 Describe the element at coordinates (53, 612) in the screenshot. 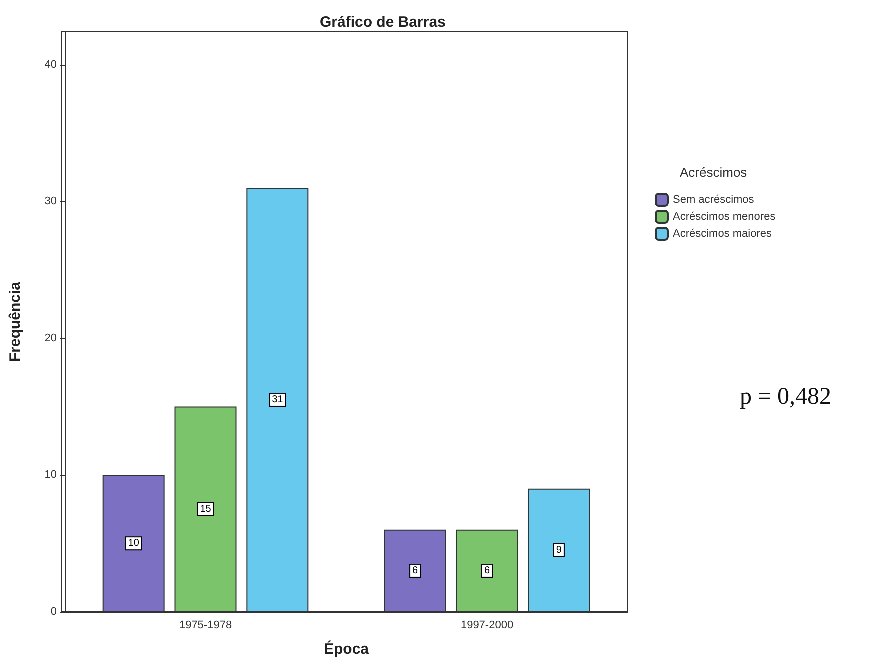

I see `y-tick-label: 0` at that location.